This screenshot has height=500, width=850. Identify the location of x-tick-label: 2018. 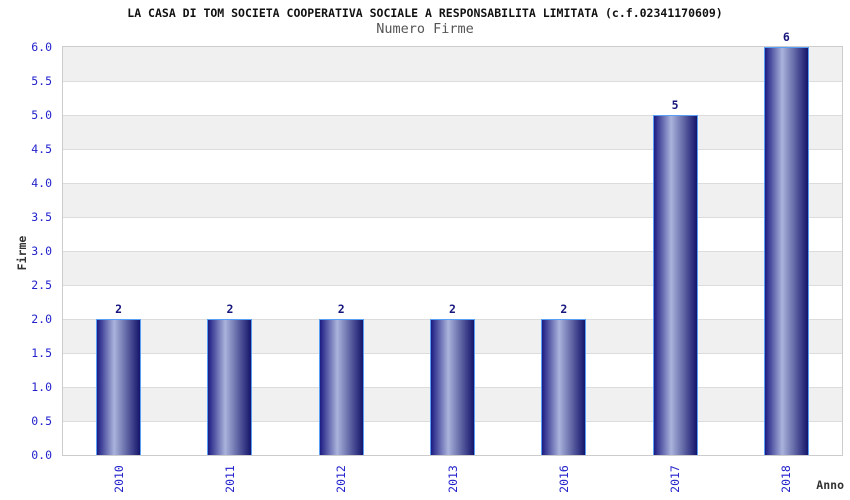
(786, 479).